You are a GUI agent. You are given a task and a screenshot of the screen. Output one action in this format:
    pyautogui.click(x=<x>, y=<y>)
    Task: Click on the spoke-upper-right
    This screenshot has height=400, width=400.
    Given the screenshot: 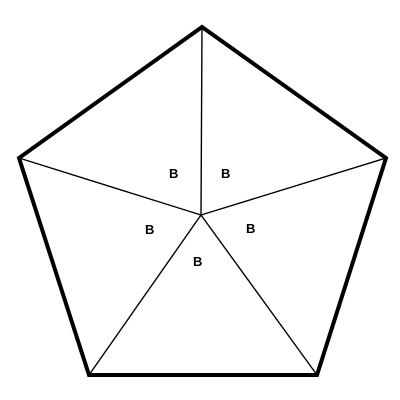 What is the action you would take?
    pyautogui.click(x=293, y=186)
    